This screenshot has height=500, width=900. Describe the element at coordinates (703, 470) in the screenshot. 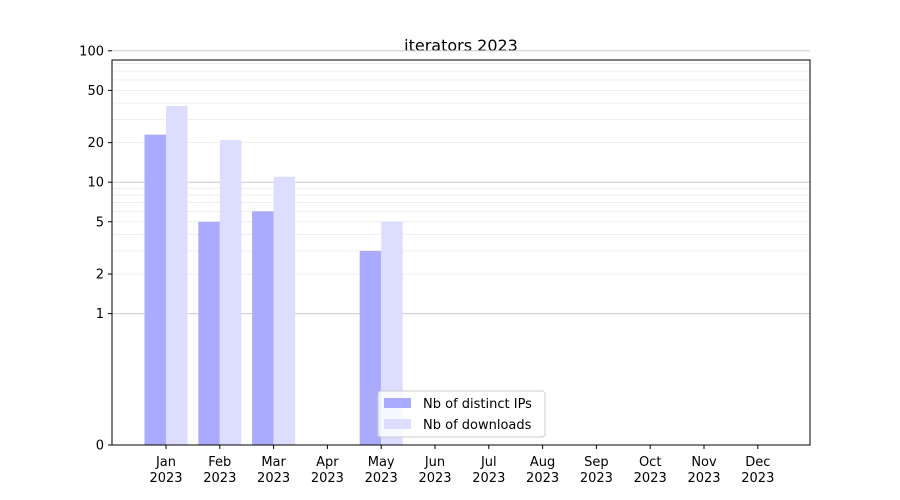

I see `x-tick-label: Nov 2023` at that location.